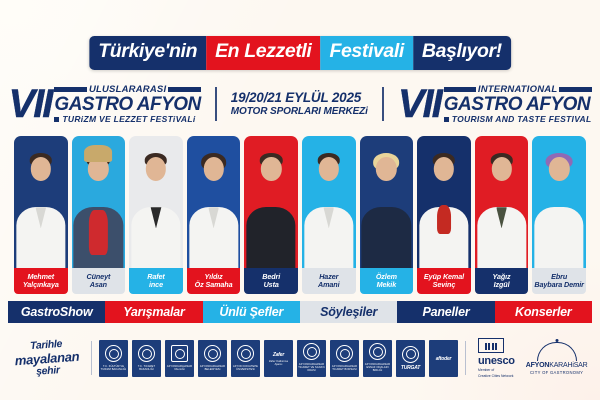 The height and width of the screenshot is (400, 600). I want to click on sponsor-logo-afyon-kocatepe-universitesi: AFYON KOCATEPE ÜNiVERSiTESi, so click(245, 358).